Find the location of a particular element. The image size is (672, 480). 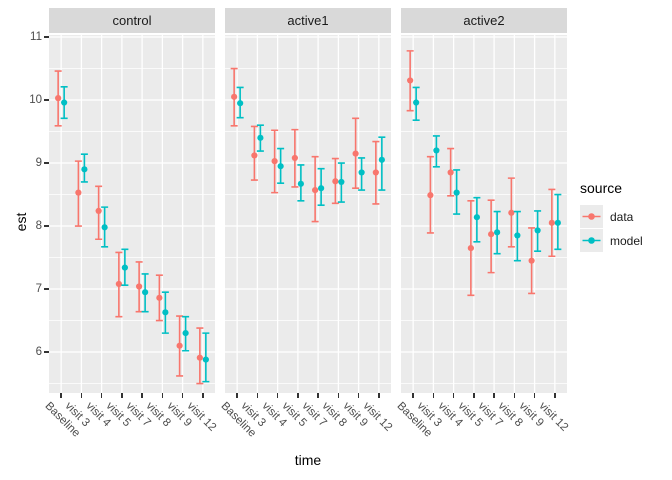

y-tick-label: 11 is located at coordinates (36, 37).